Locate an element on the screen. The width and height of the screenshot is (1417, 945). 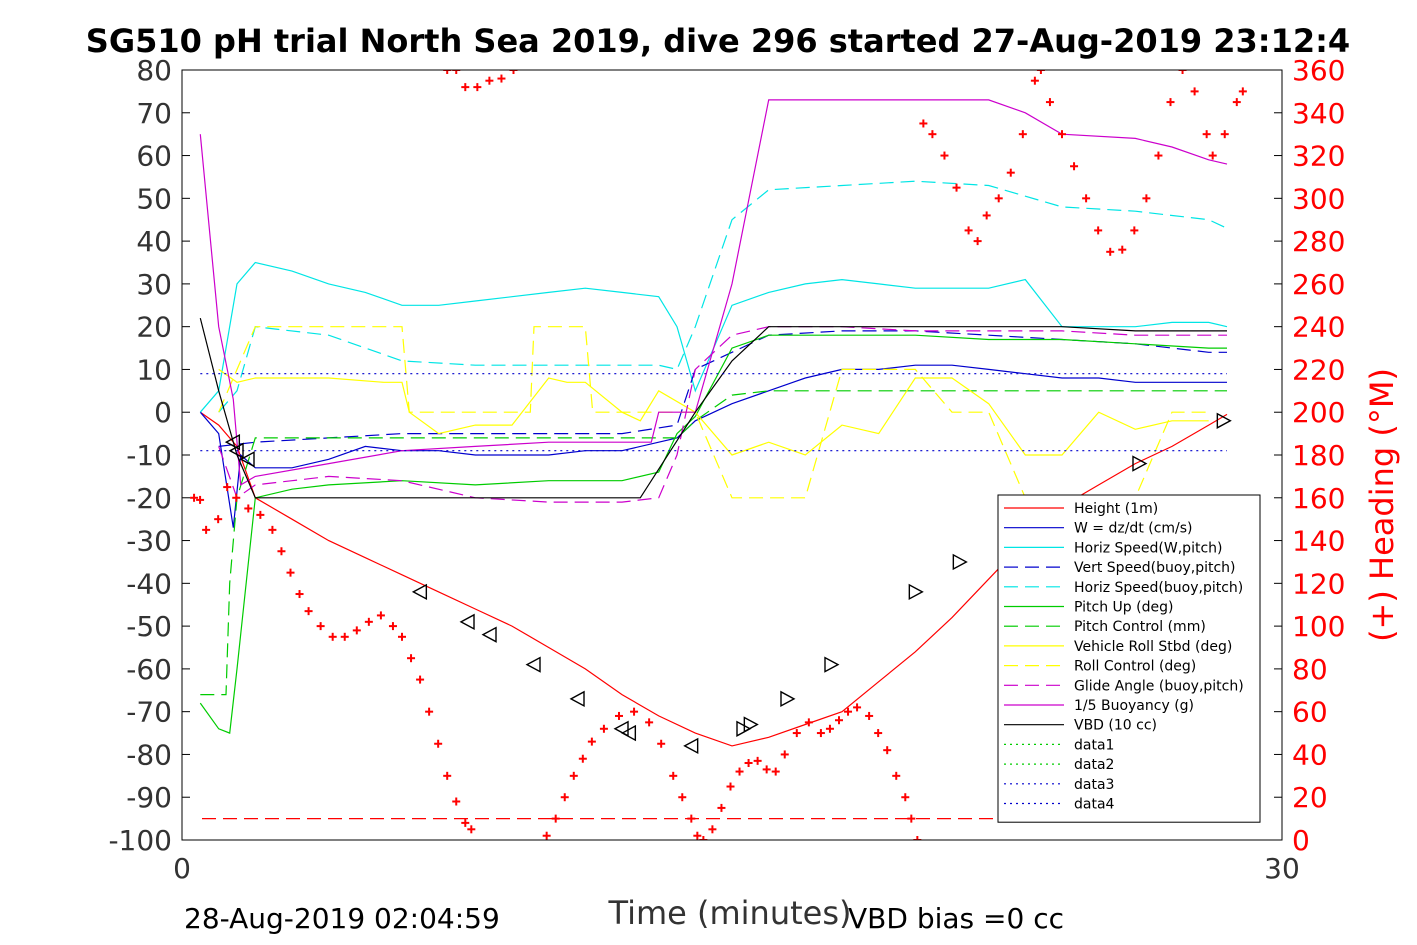
y-tick-label: 50 is located at coordinates (154, 198).